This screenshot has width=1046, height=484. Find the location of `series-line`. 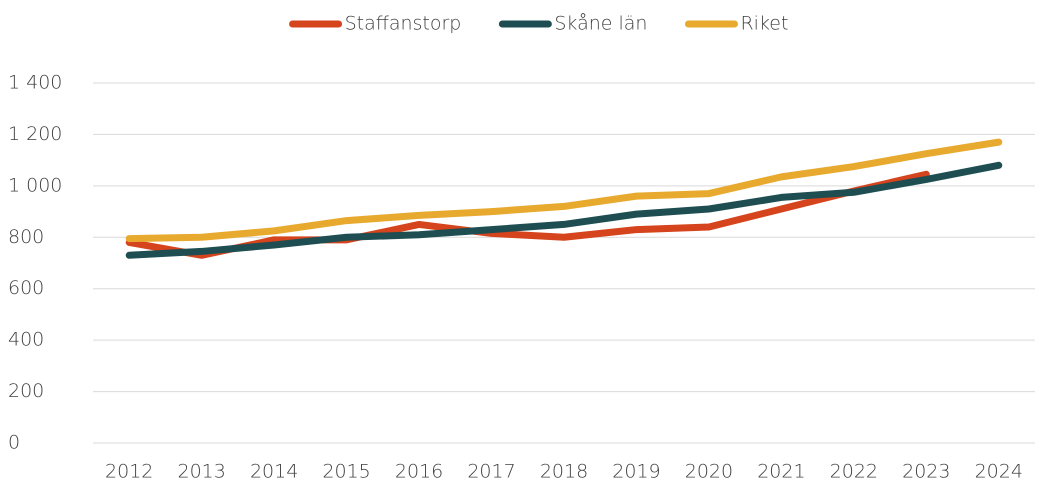

series-line is located at coordinates (527, 214).